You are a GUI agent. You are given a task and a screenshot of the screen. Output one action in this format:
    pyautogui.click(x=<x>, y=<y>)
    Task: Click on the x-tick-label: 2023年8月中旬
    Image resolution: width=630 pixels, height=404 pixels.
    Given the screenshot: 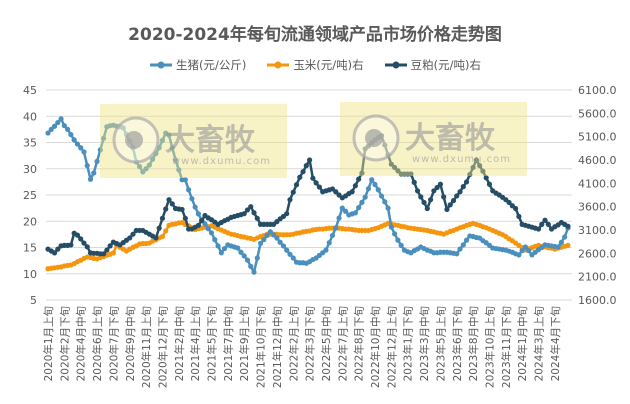 What is the action you would take?
    pyautogui.click(x=473, y=343)
    